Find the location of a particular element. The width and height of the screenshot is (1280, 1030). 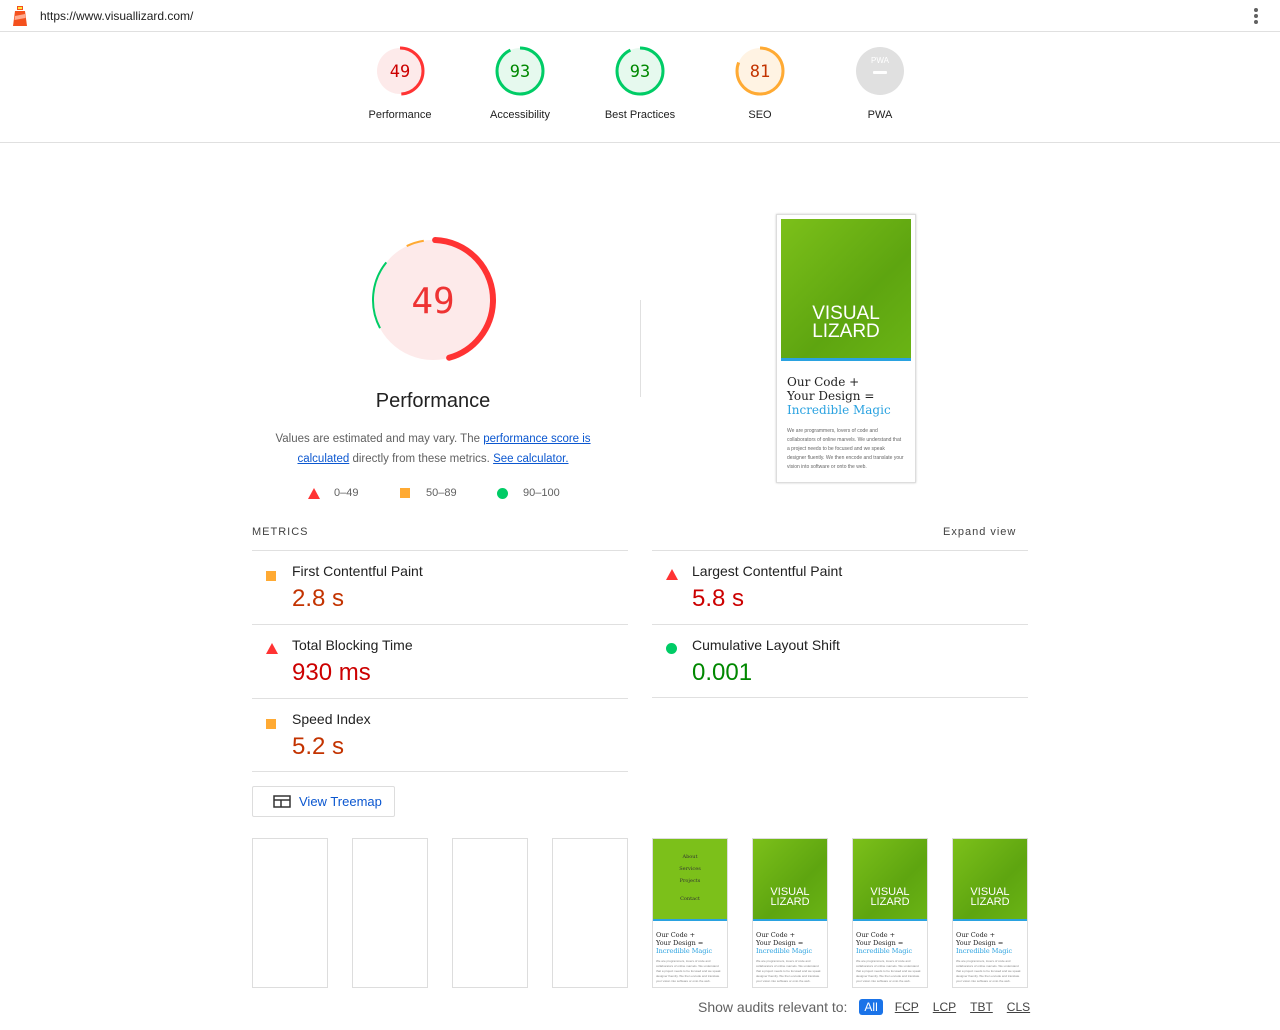

gauge-pwa: PWA PWA is located at coordinates (880, 83).